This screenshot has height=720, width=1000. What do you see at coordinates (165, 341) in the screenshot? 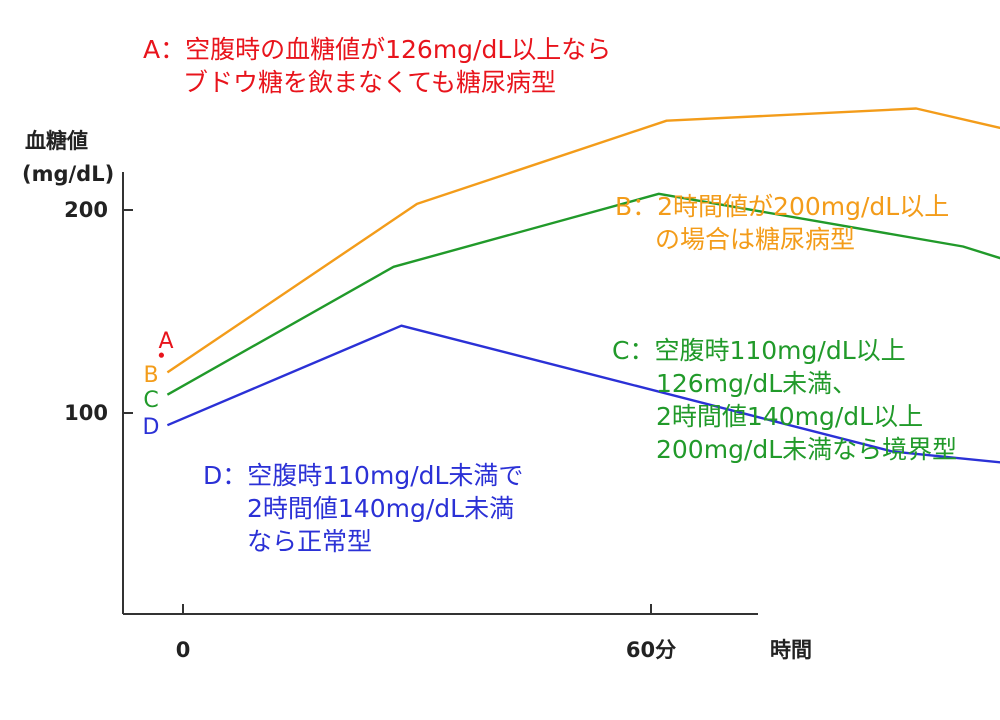
I see `series-letter-a: A` at bounding box center [165, 341].